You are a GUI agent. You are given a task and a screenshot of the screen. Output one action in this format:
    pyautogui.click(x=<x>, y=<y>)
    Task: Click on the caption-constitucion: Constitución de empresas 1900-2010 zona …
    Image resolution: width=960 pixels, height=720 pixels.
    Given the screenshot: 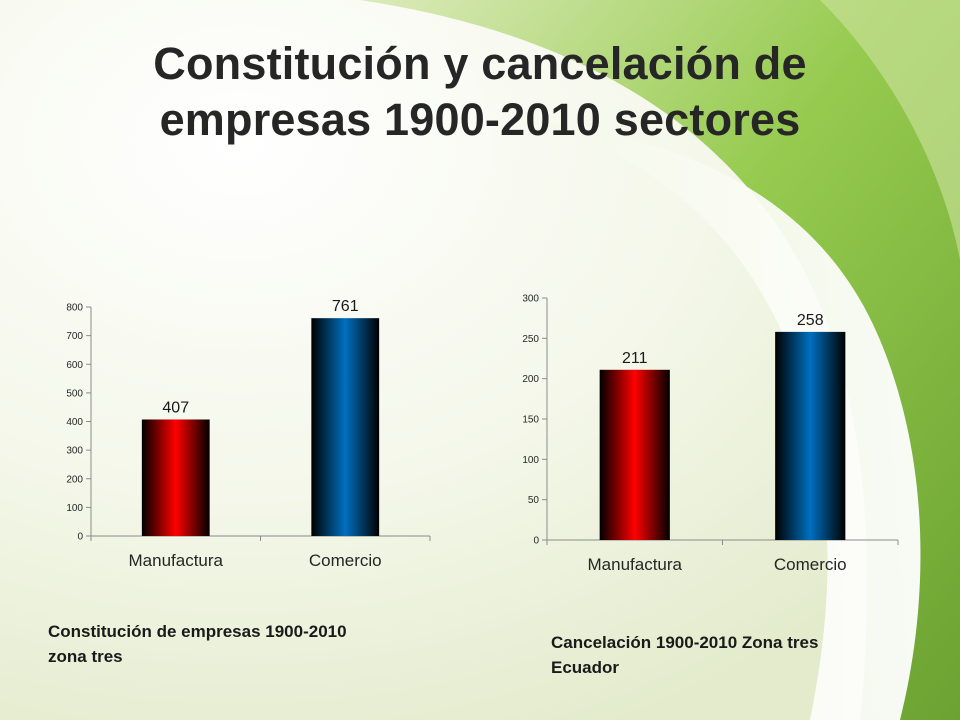 What is the action you would take?
    pyautogui.click(x=197, y=644)
    